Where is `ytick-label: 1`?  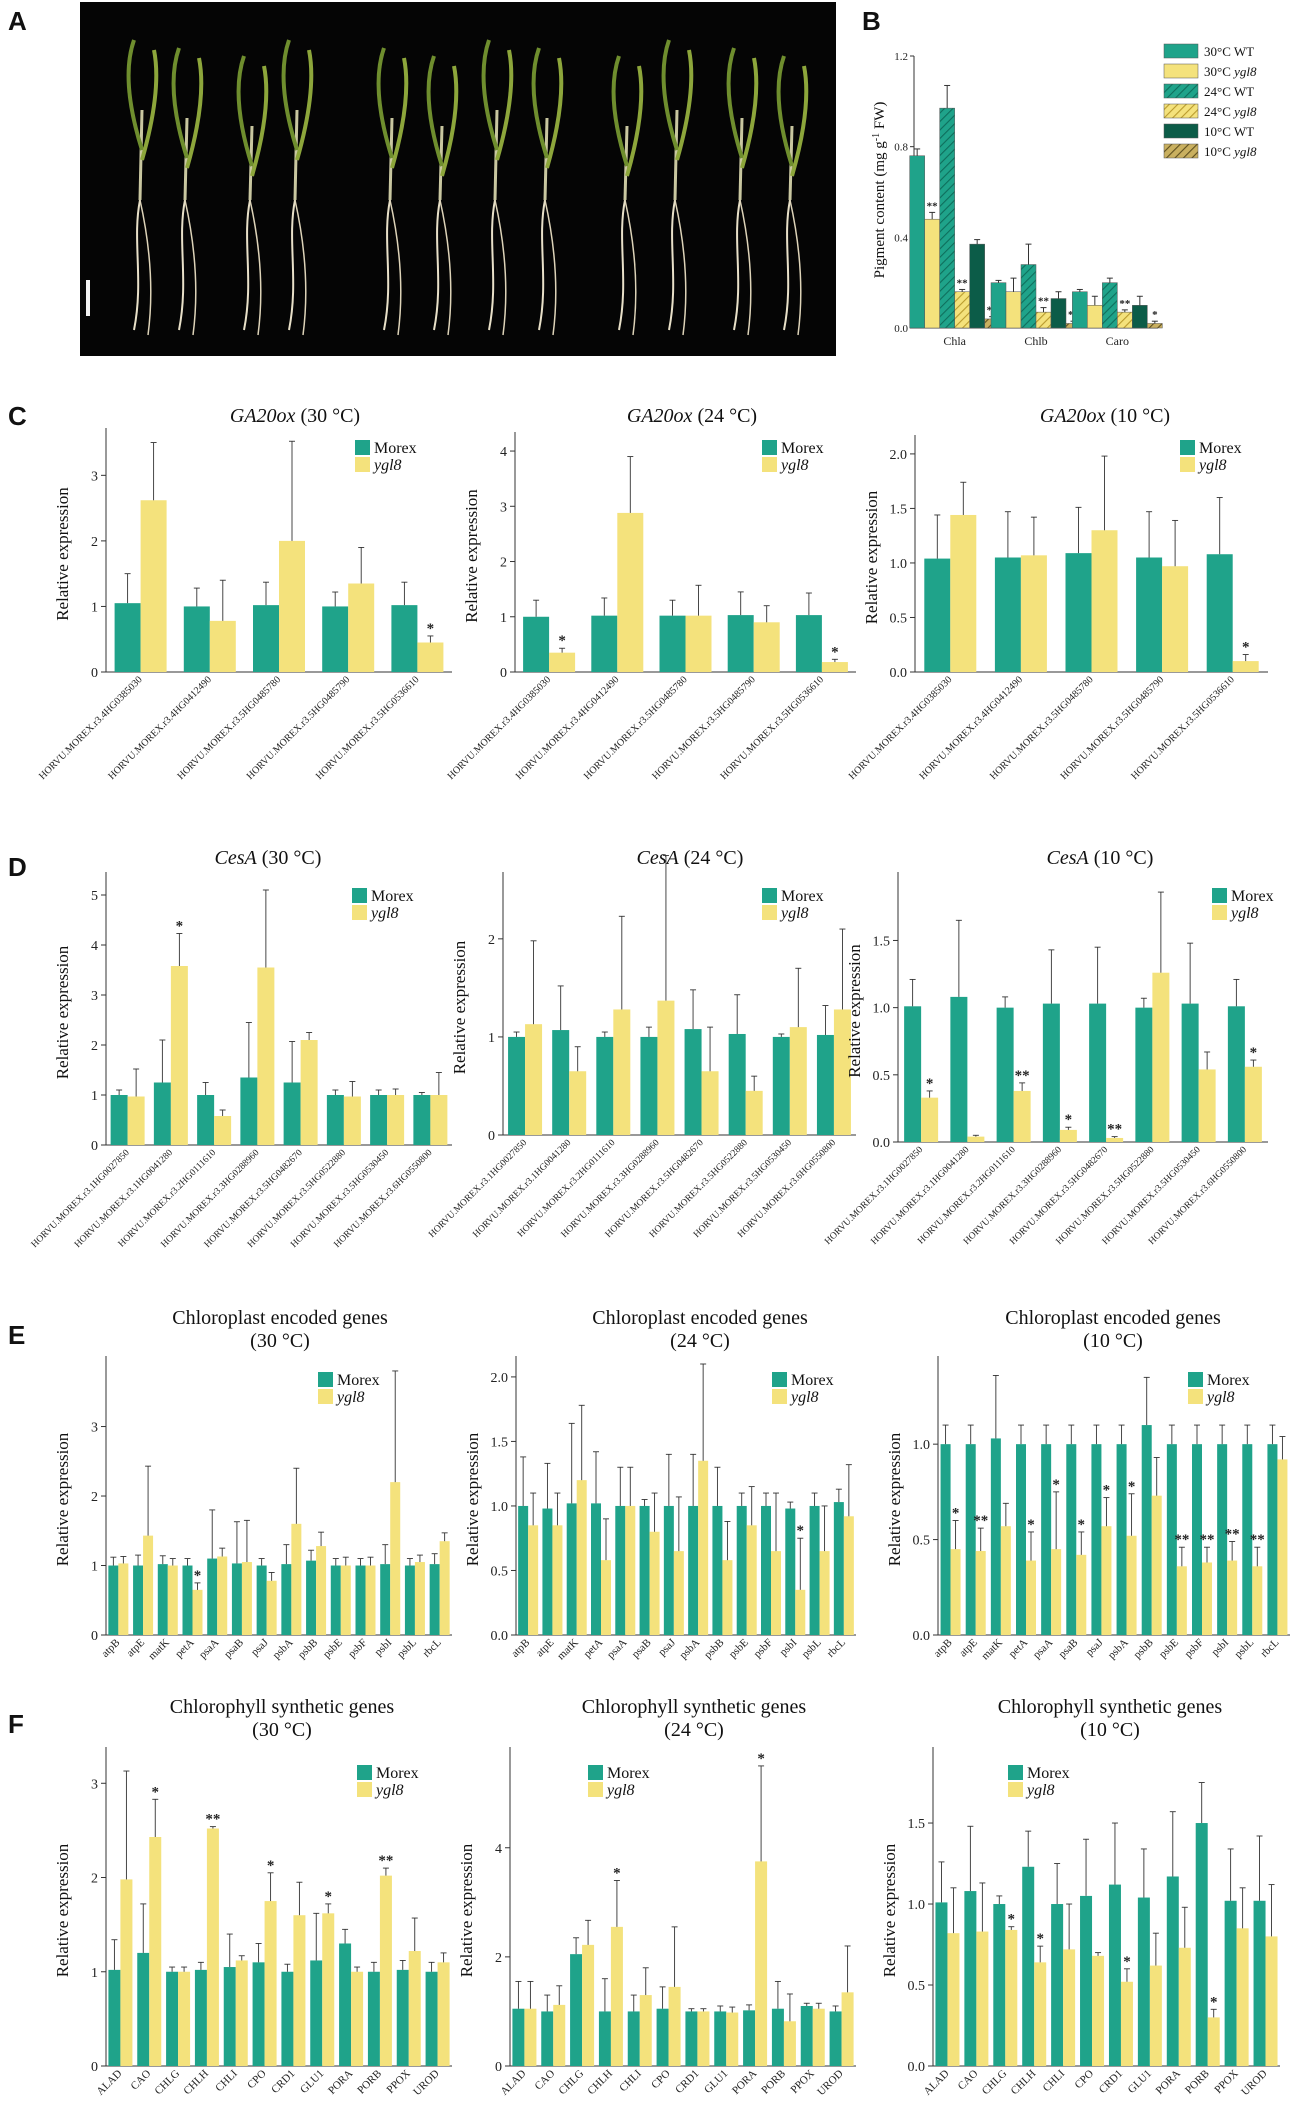 ytick-label: 1 is located at coordinates (491, 1038).